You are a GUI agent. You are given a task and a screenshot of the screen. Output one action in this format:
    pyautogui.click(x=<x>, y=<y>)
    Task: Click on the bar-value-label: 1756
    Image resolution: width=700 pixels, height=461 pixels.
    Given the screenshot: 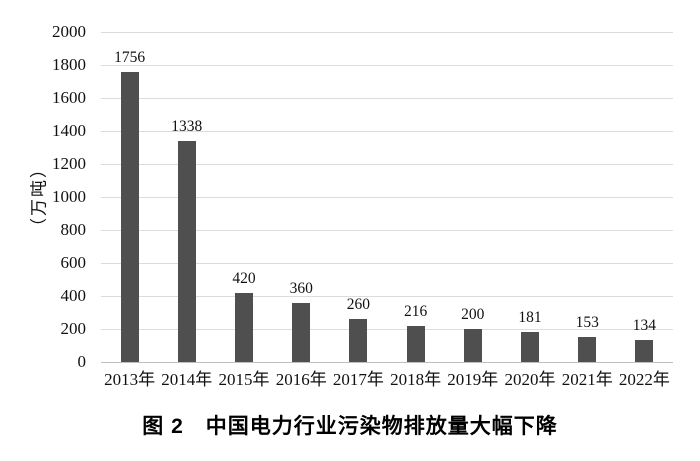 What is the action you would take?
    pyautogui.click(x=130, y=58)
    